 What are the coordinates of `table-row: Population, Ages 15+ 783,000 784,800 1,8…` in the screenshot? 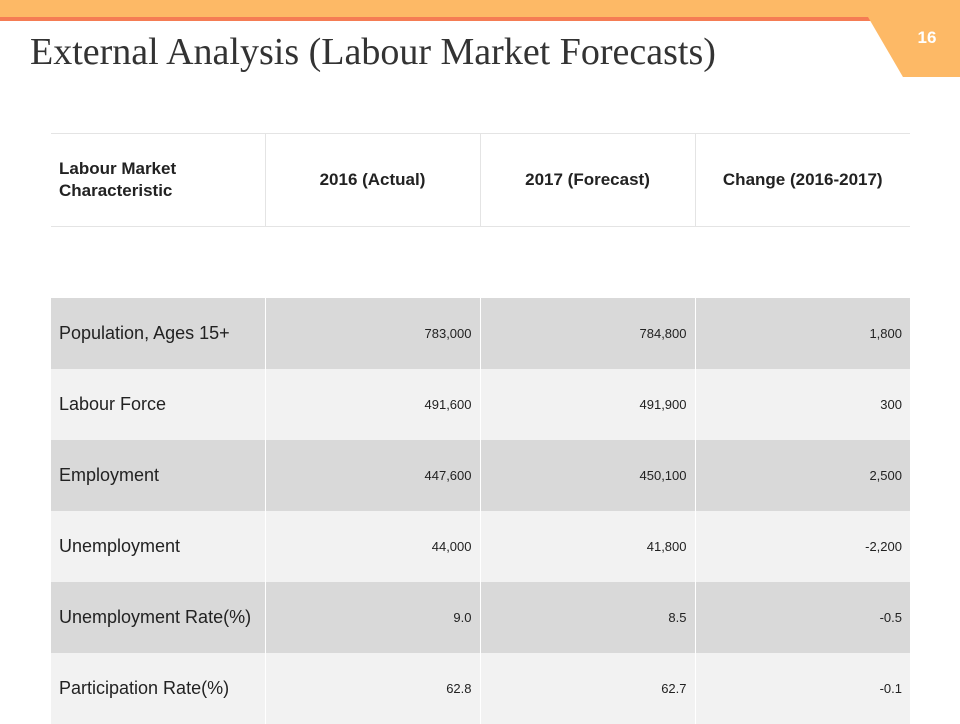 It's located at (480, 333).